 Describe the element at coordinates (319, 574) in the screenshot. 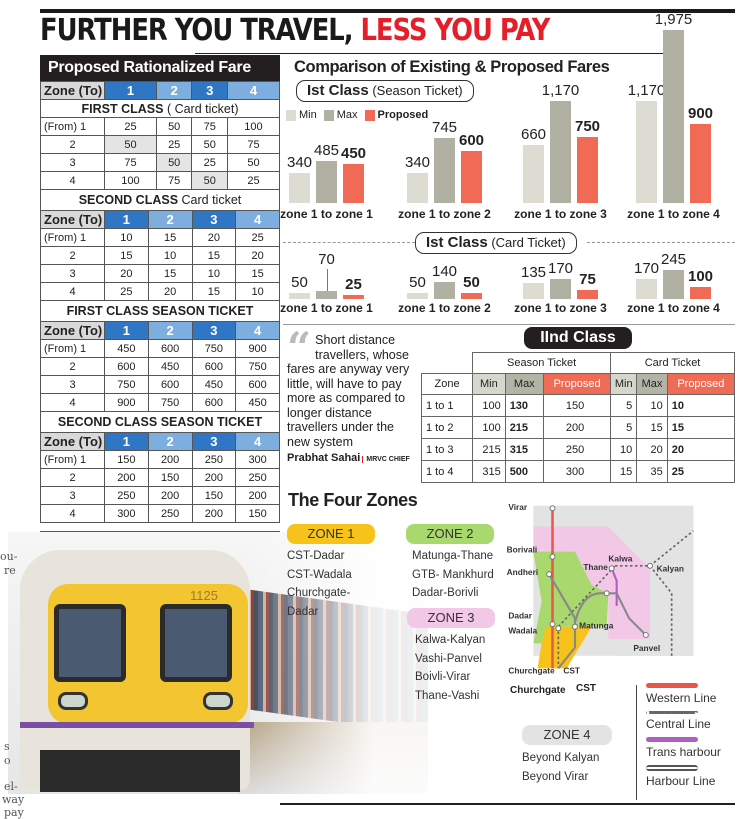

I see `zone-item: CST-Wadala` at that location.